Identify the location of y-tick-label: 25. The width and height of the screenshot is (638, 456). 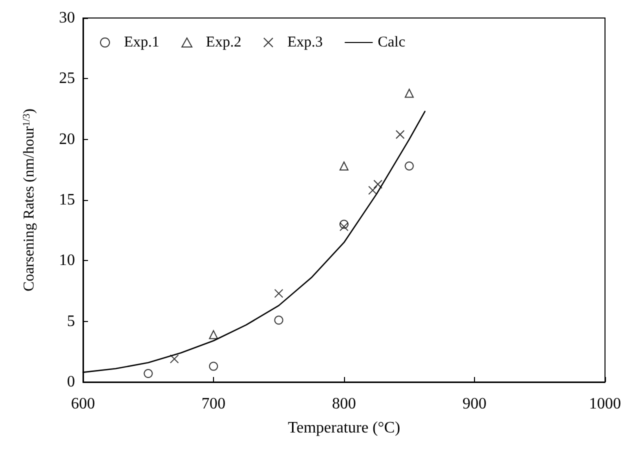
(67, 79).